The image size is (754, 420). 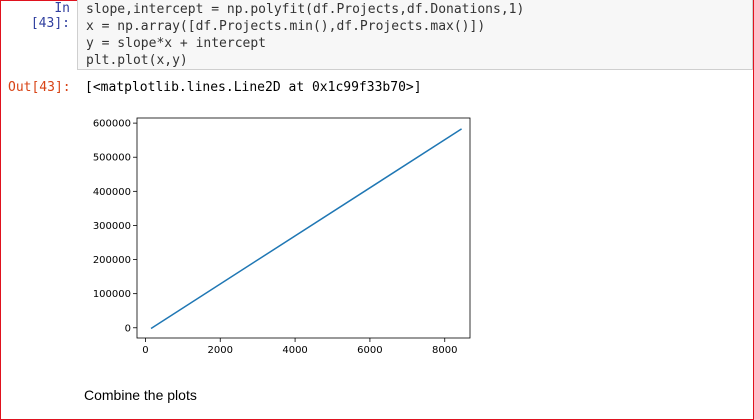 What do you see at coordinates (112, 192) in the screenshot?
I see `y-tick-label: 400000` at bounding box center [112, 192].